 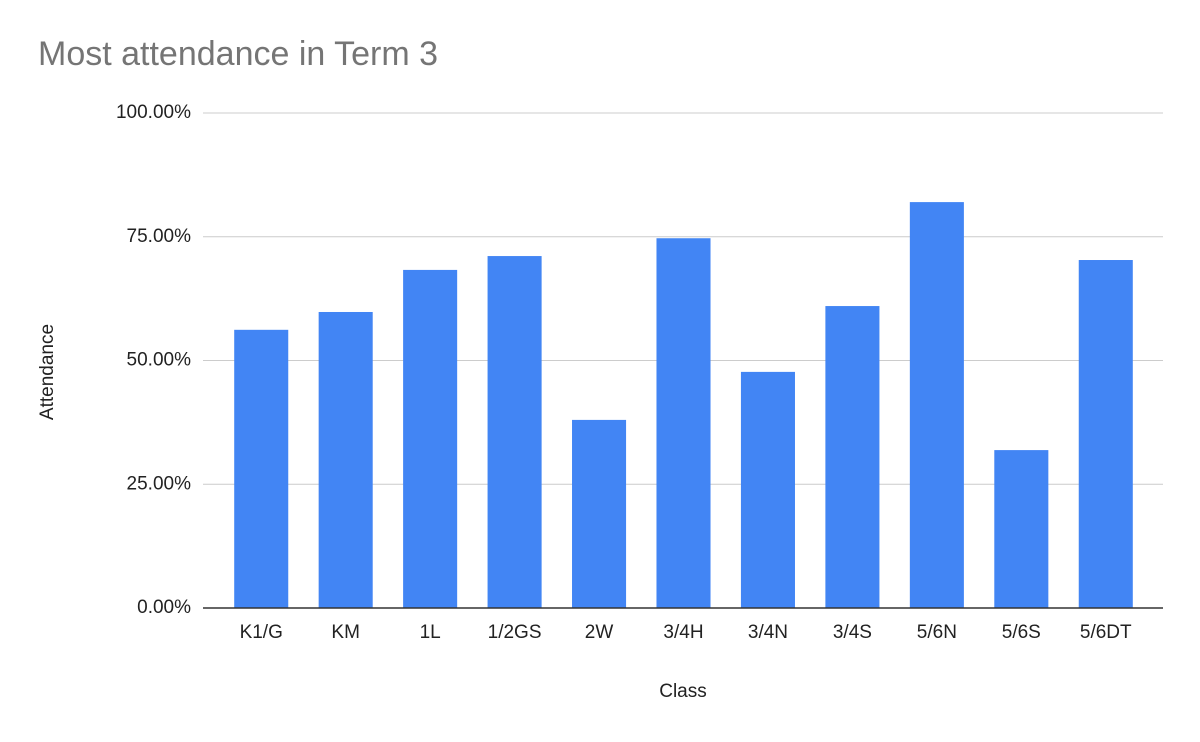 What do you see at coordinates (345, 632) in the screenshot?
I see `x-tick-label: KM` at bounding box center [345, 632].